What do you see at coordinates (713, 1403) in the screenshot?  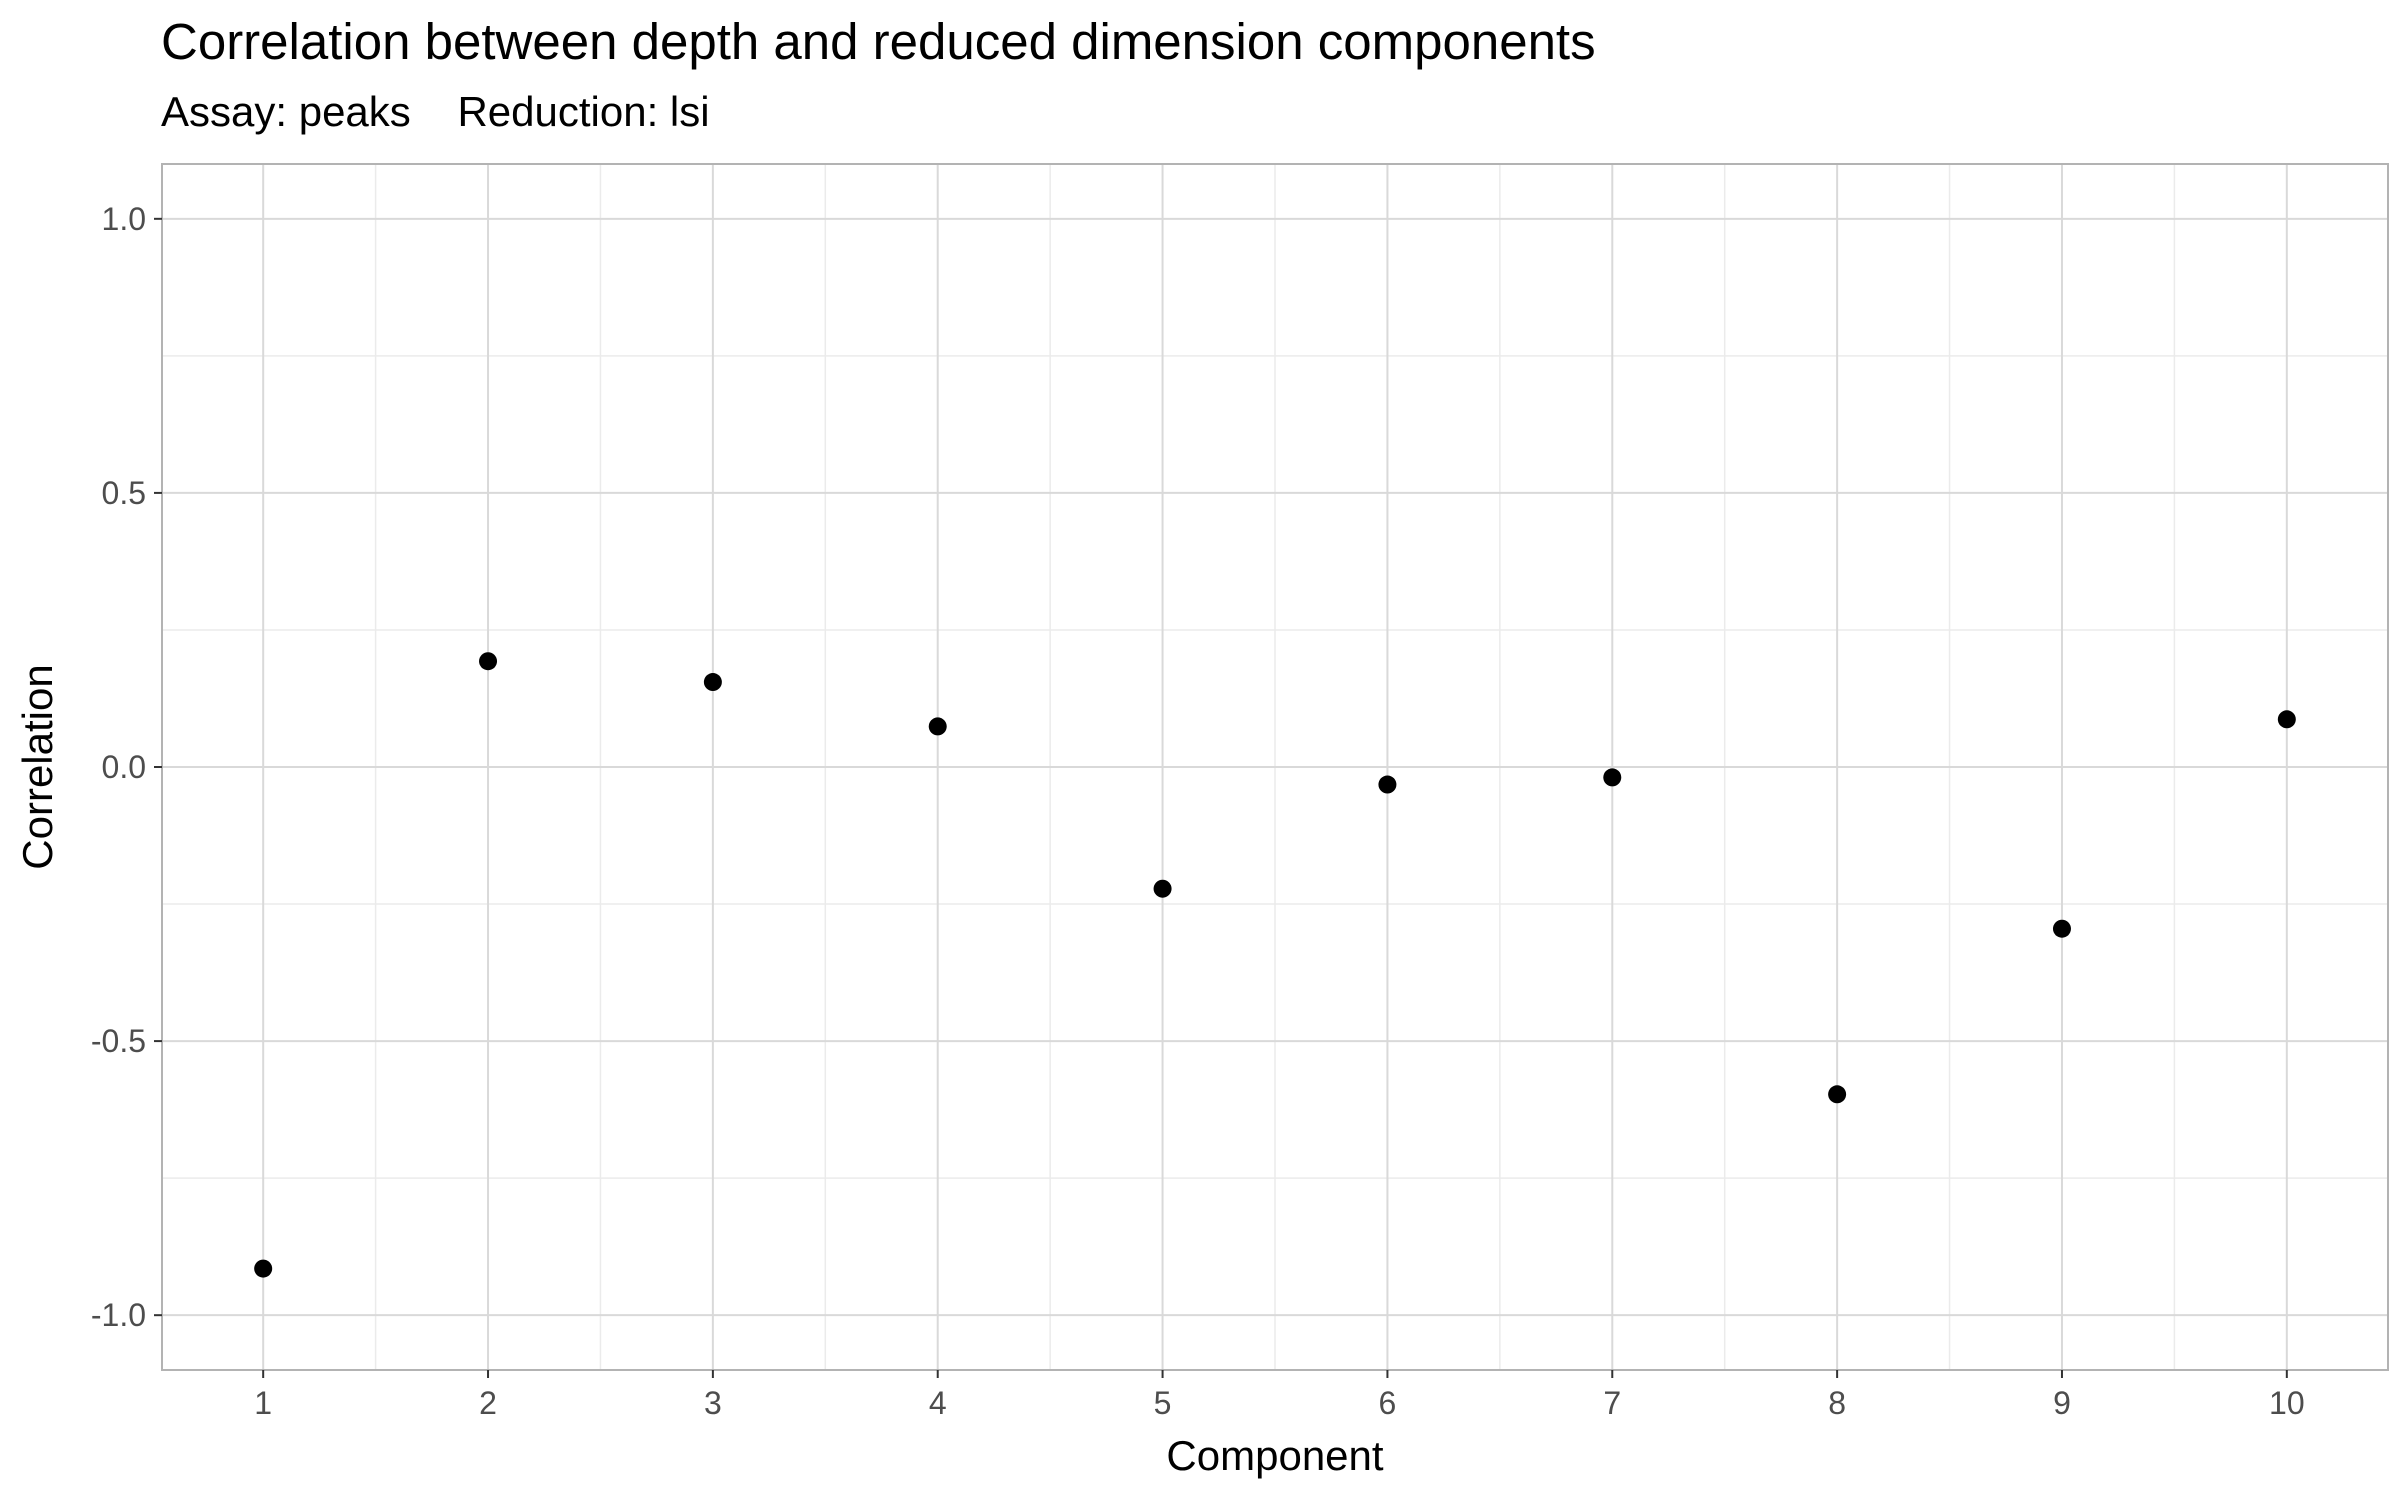 I see `x-tick-label: 3` at bounding box center [713, 1403].